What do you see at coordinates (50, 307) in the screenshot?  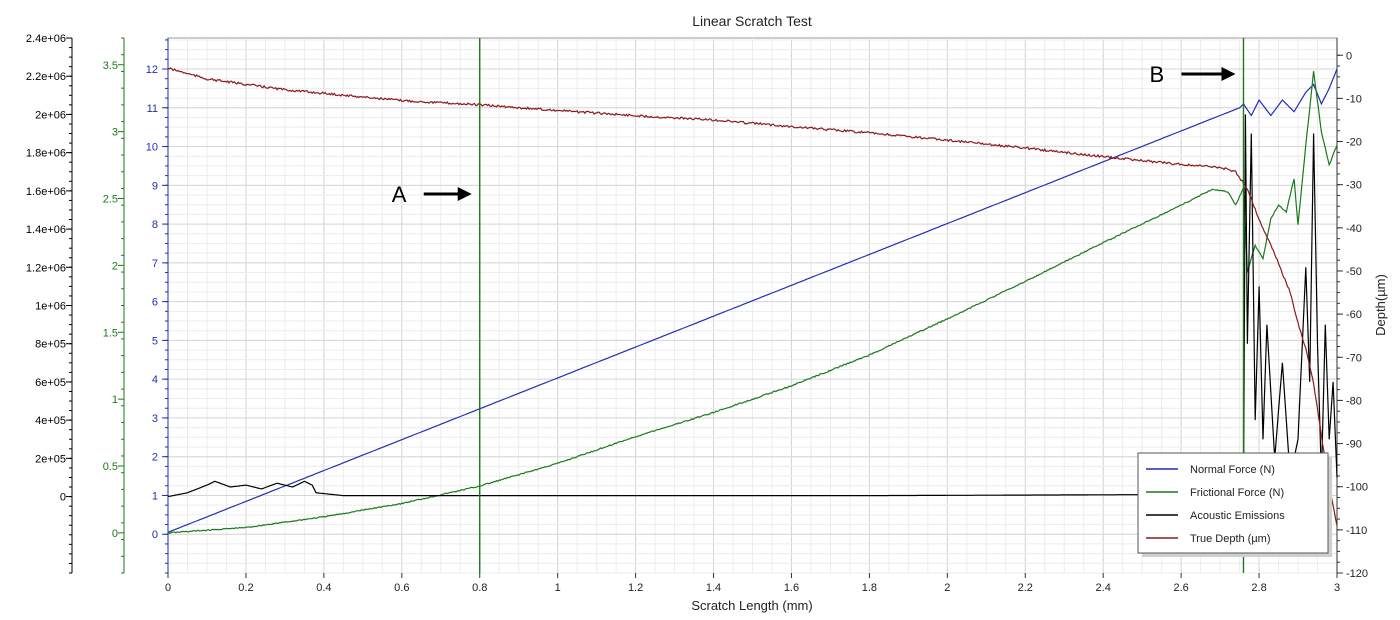 I see `acoustic-tick-label: 1e+06` at bounding box center [50, 307].